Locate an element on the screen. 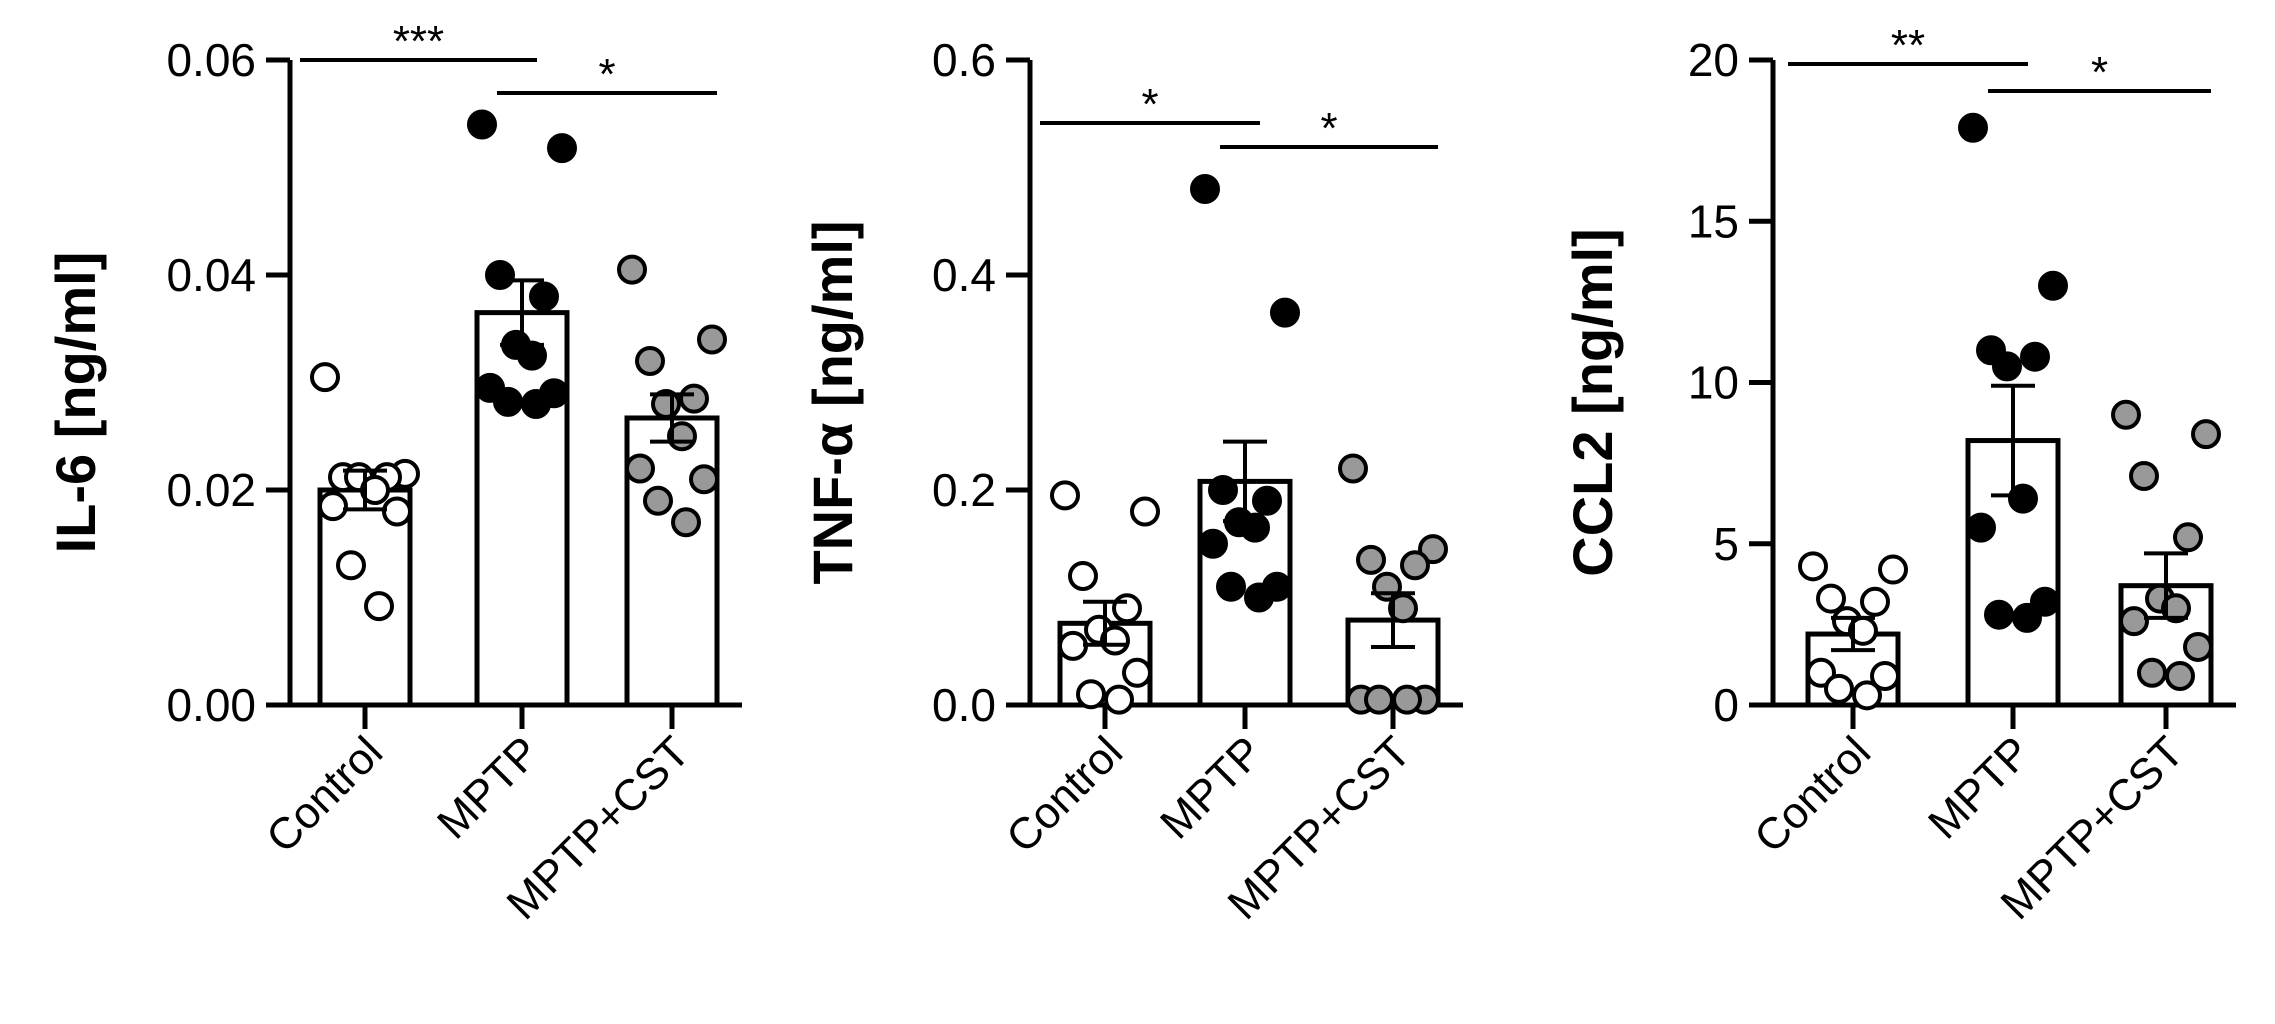 This screenshot has height=1024, width=2275. y-tick-label: 15 is located at coordinates (1713, 221).